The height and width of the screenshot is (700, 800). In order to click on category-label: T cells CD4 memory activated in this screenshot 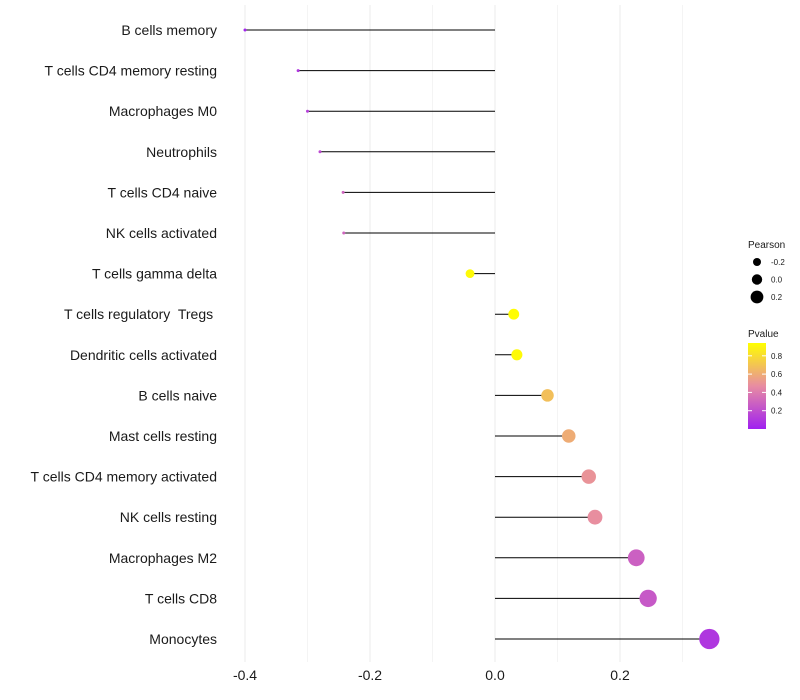, I will do `click(124, 477)`.